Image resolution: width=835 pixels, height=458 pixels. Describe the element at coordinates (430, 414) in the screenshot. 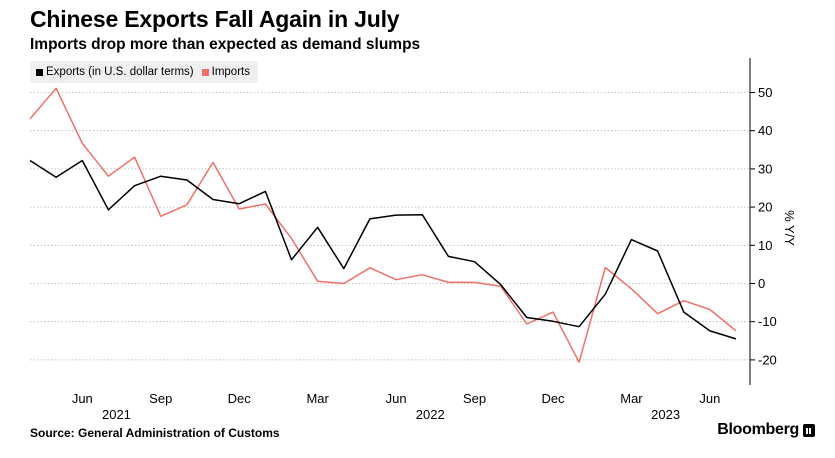

I see `x-year-label: 2022` at that location.